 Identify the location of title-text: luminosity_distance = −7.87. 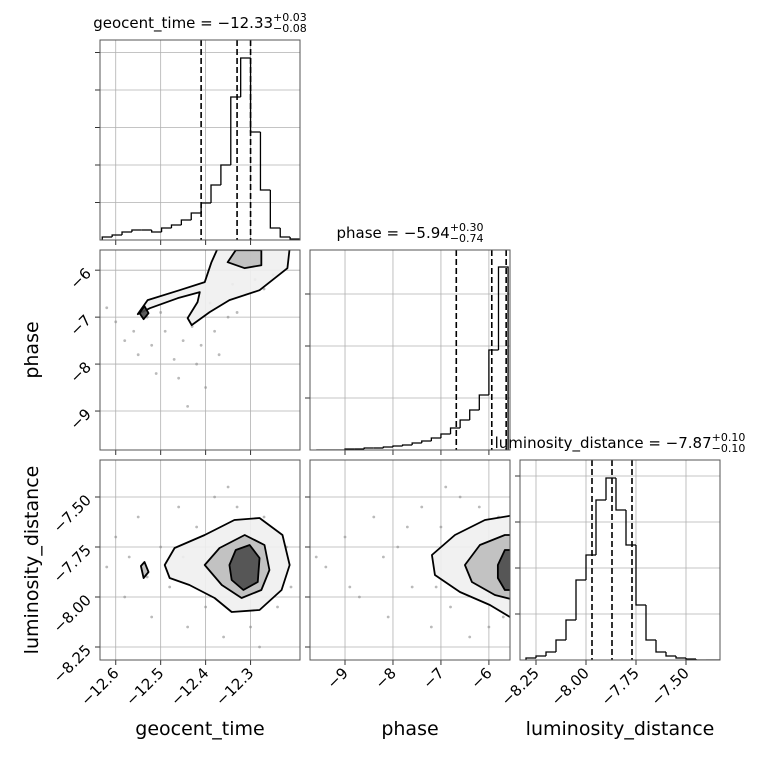
(603, 443).